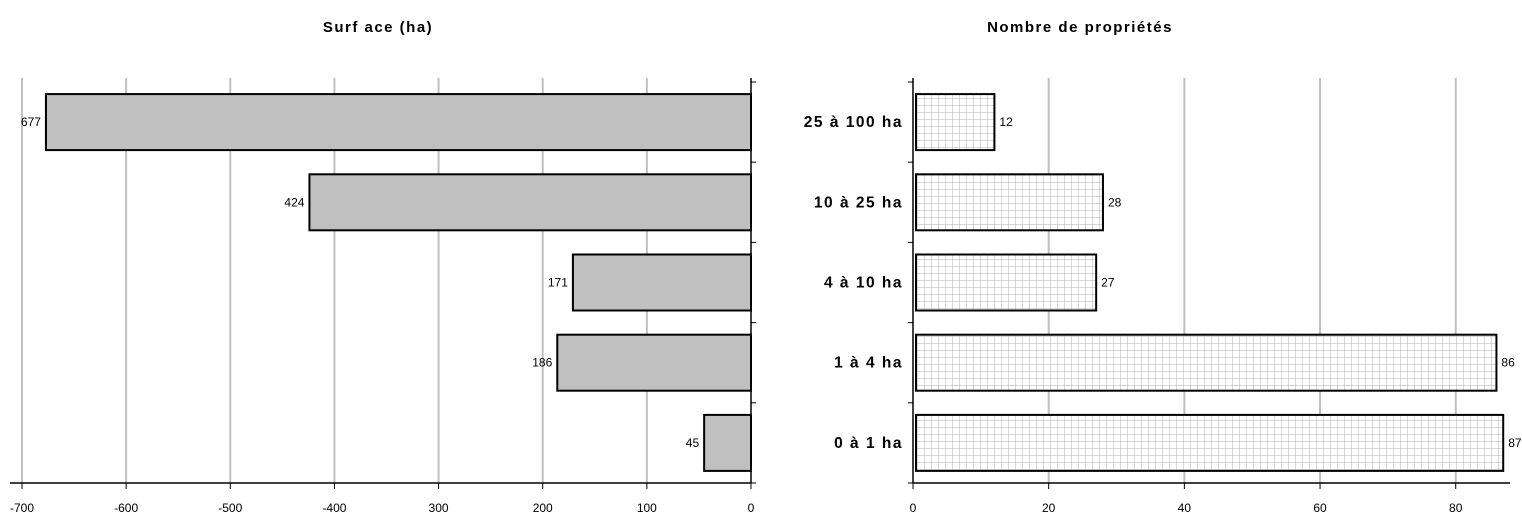  I want to click on x-tick-label: 300, so click(439, 508).